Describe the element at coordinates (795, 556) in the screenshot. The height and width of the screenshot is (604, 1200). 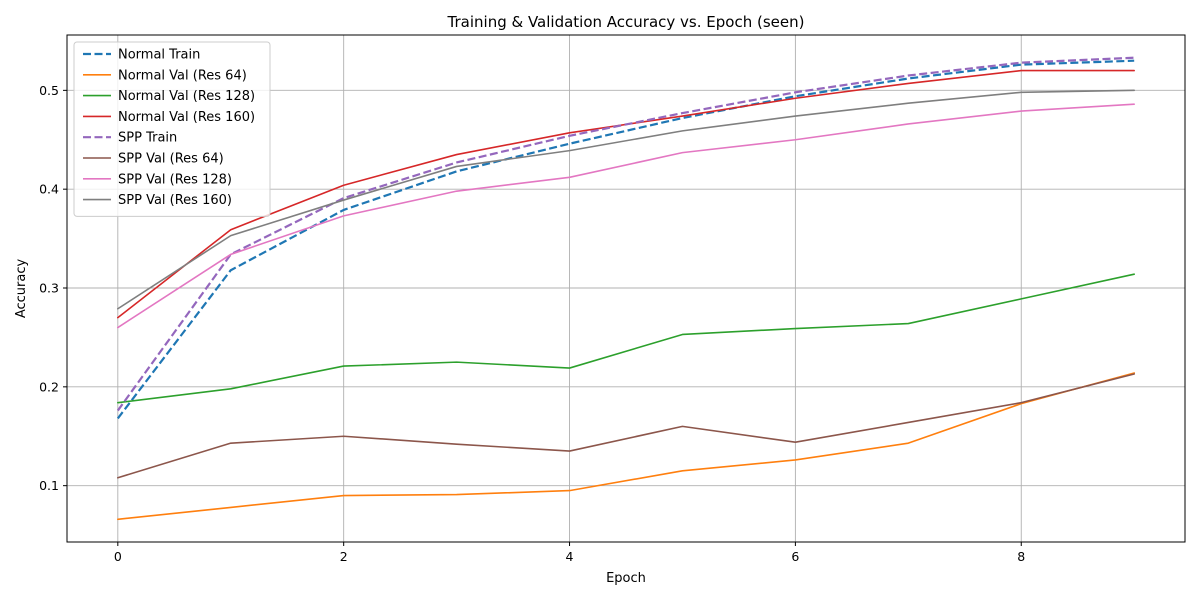
I see `x-tick-label: 6` at that location.